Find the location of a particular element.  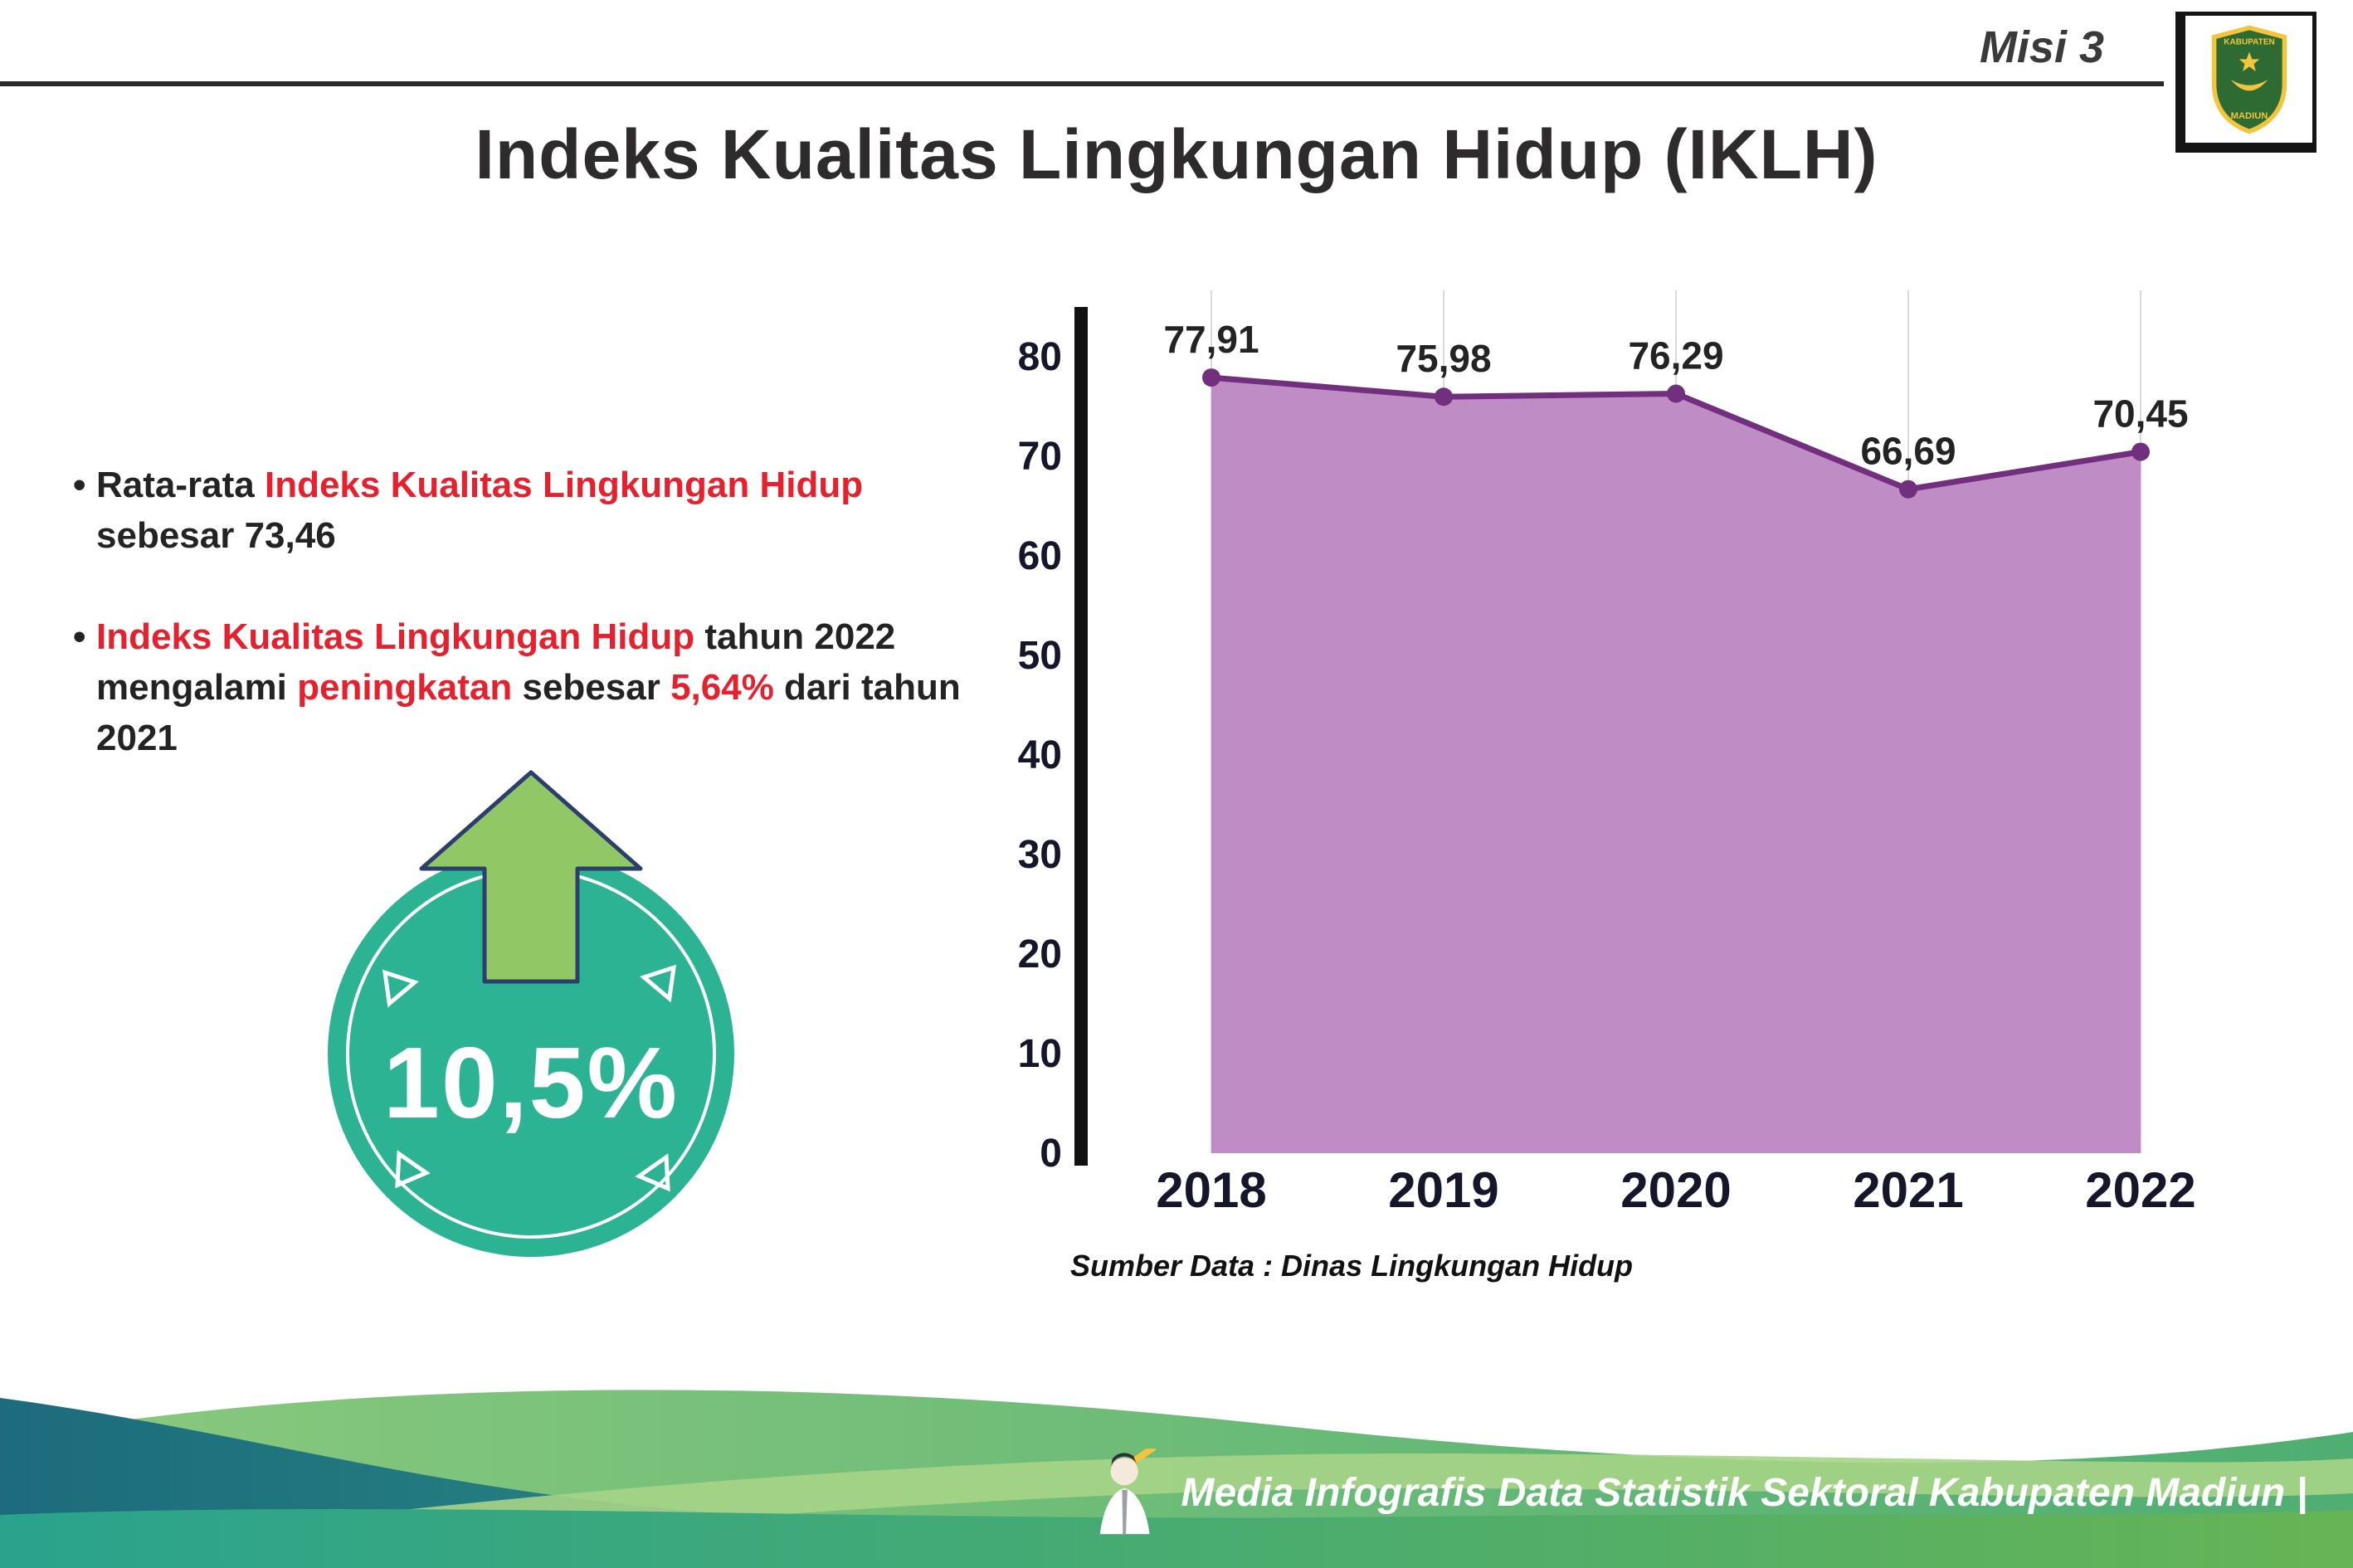

badge-triangle-decorations is located at coordinates (529, 1078).